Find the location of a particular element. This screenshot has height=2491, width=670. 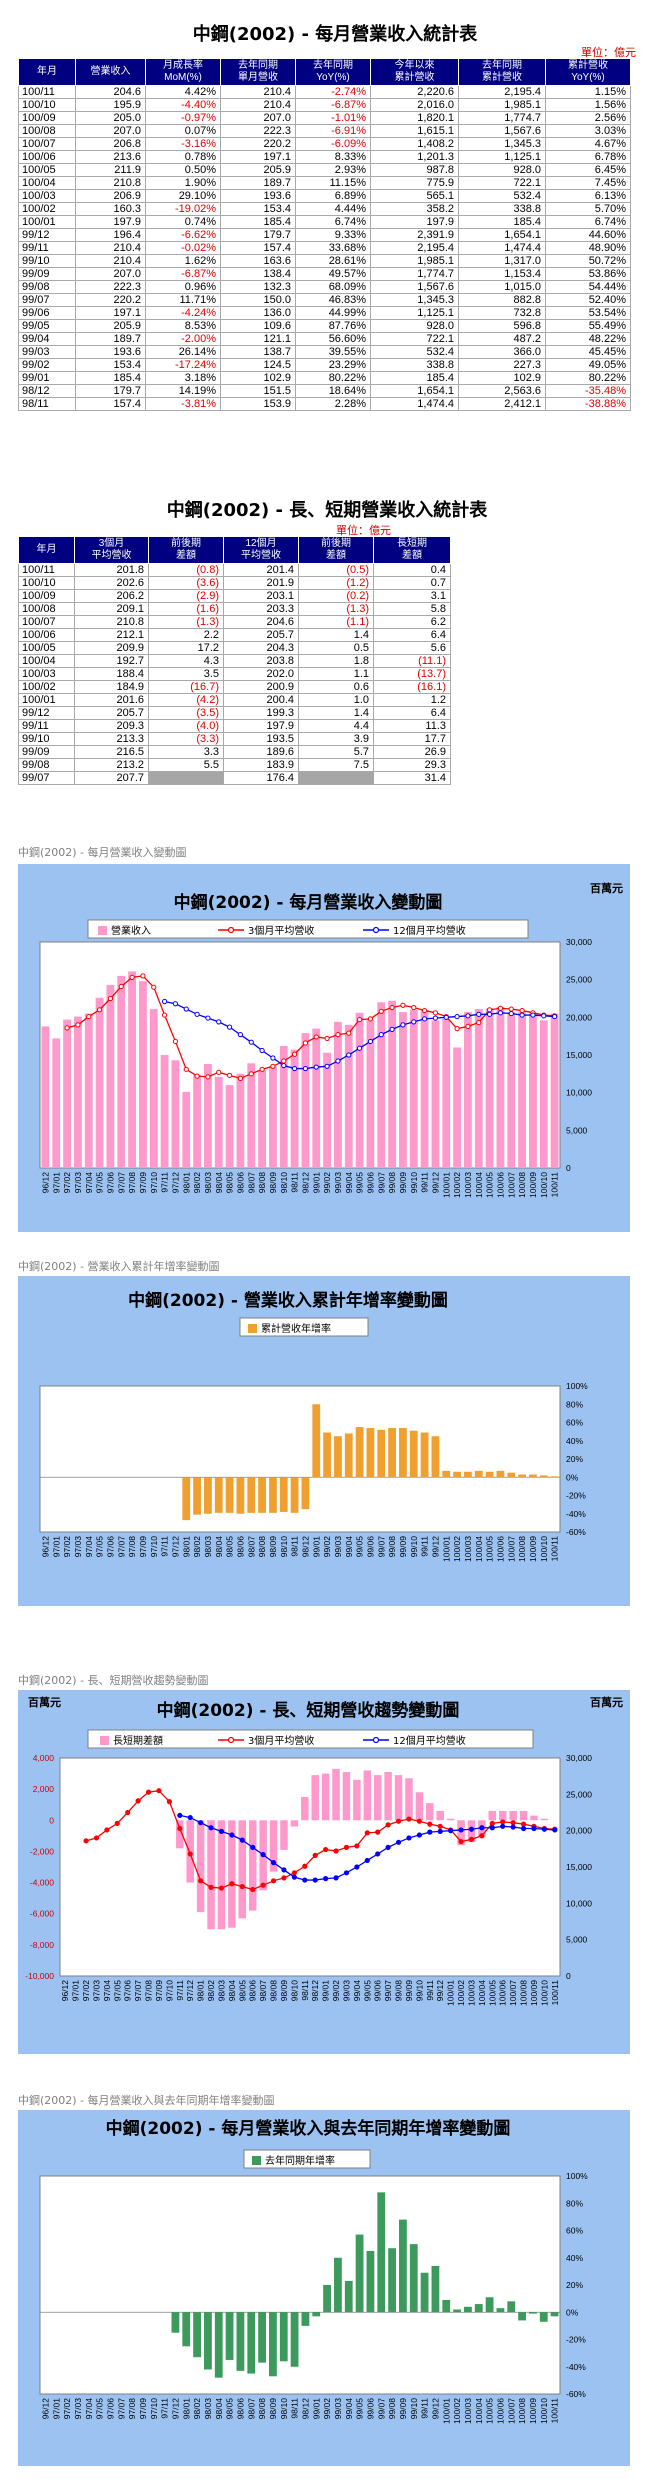

table-row: 100/05 209.9 17.2 204.3 0.5 5.6 is located at coordinates (234, 648).